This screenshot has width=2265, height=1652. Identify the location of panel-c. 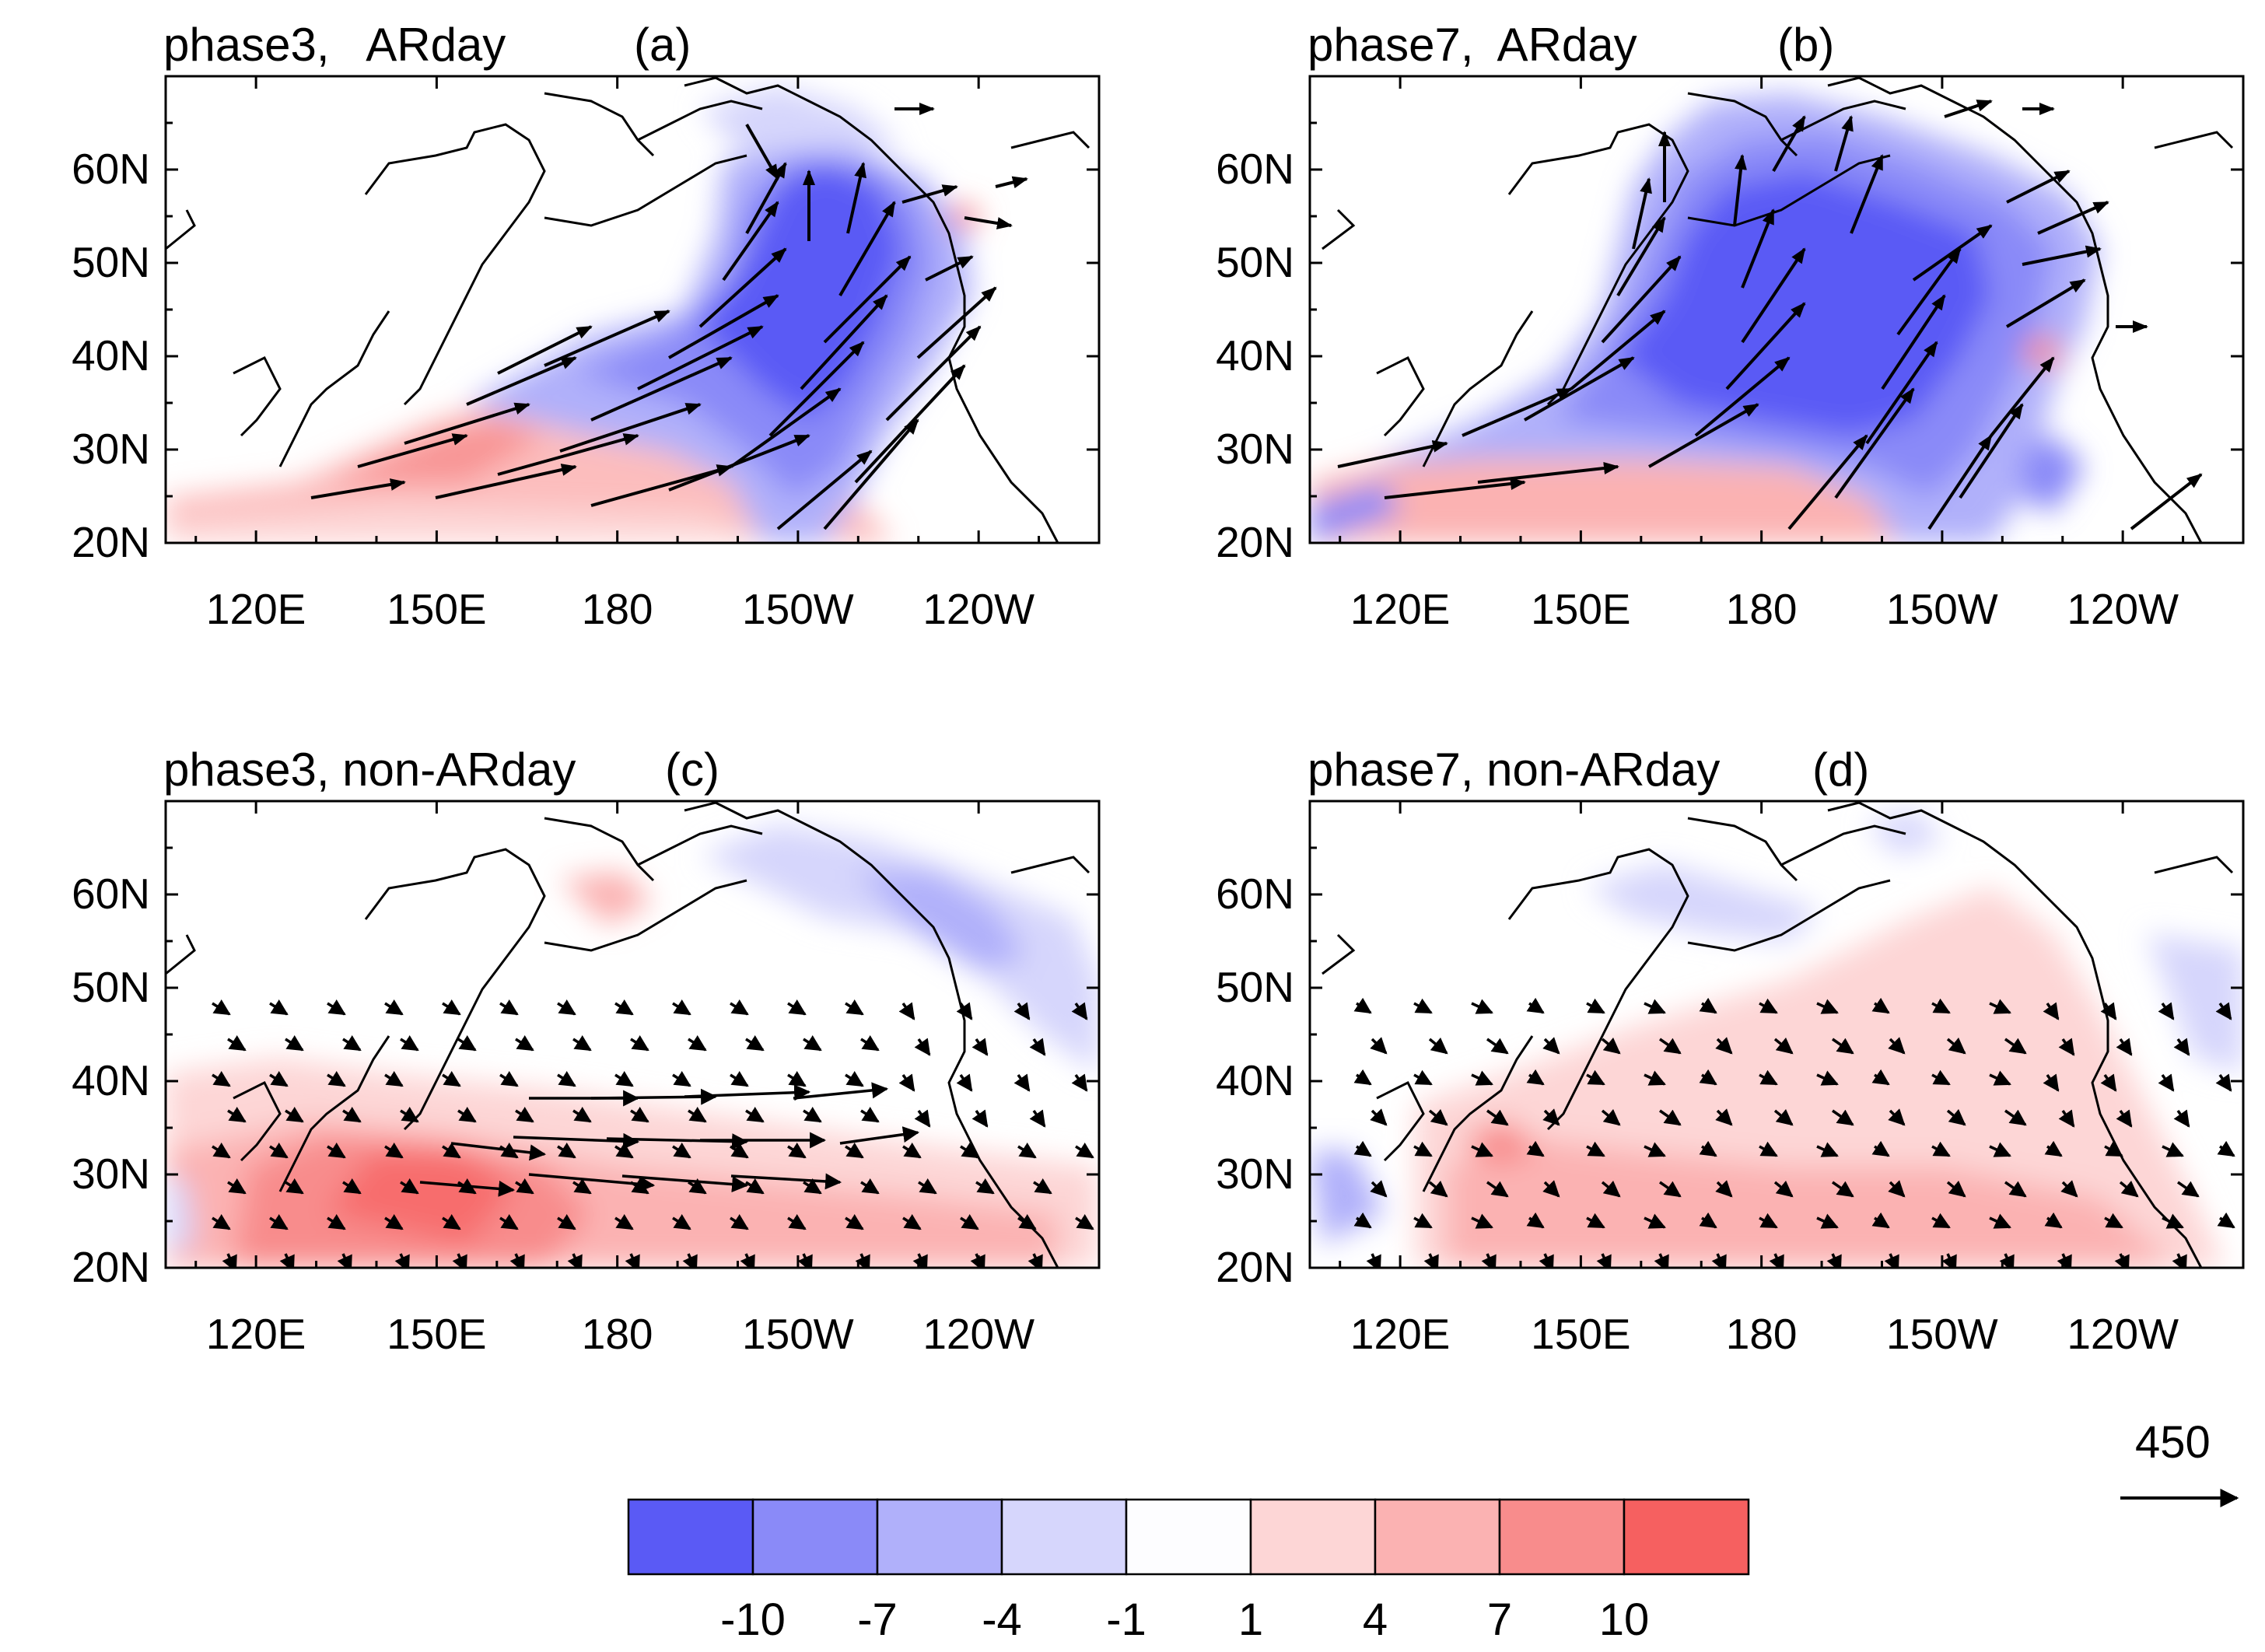
(632, 1034).